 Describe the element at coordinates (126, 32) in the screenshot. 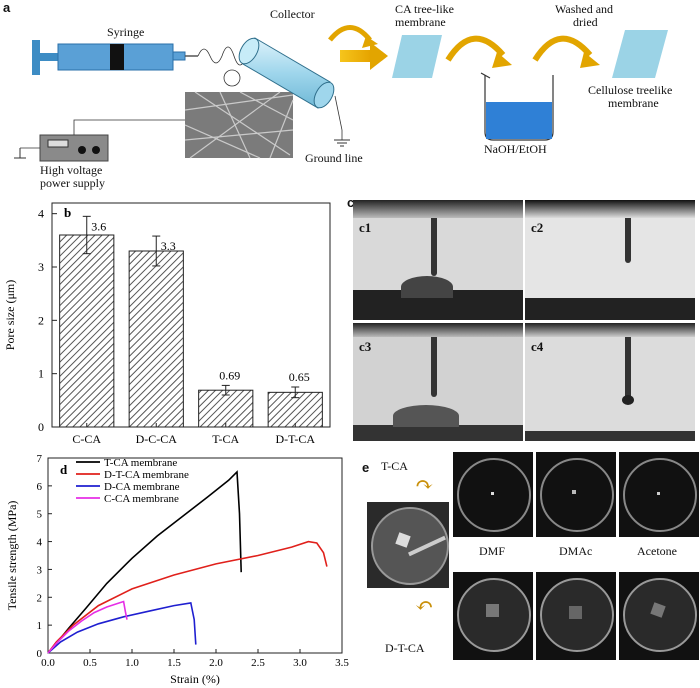

I see `syringe-label: Syringe` at that location.